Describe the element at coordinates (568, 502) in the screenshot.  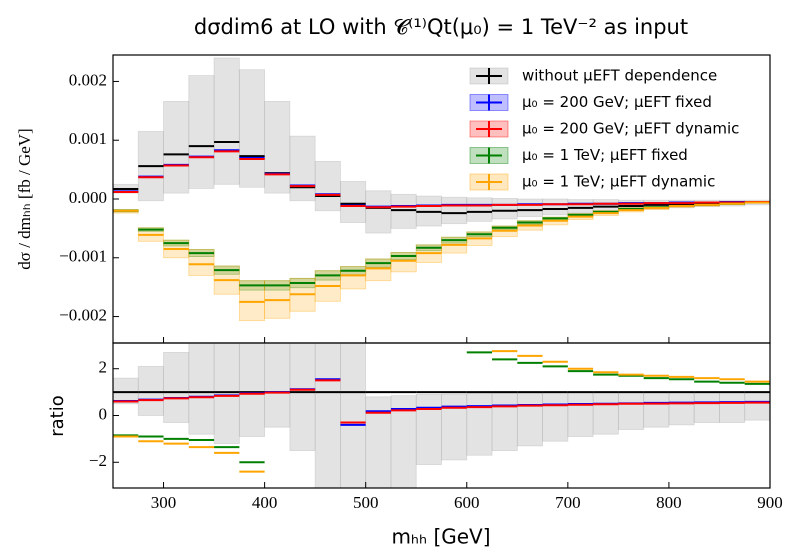
I see `x-tick-label: 700` at that location.